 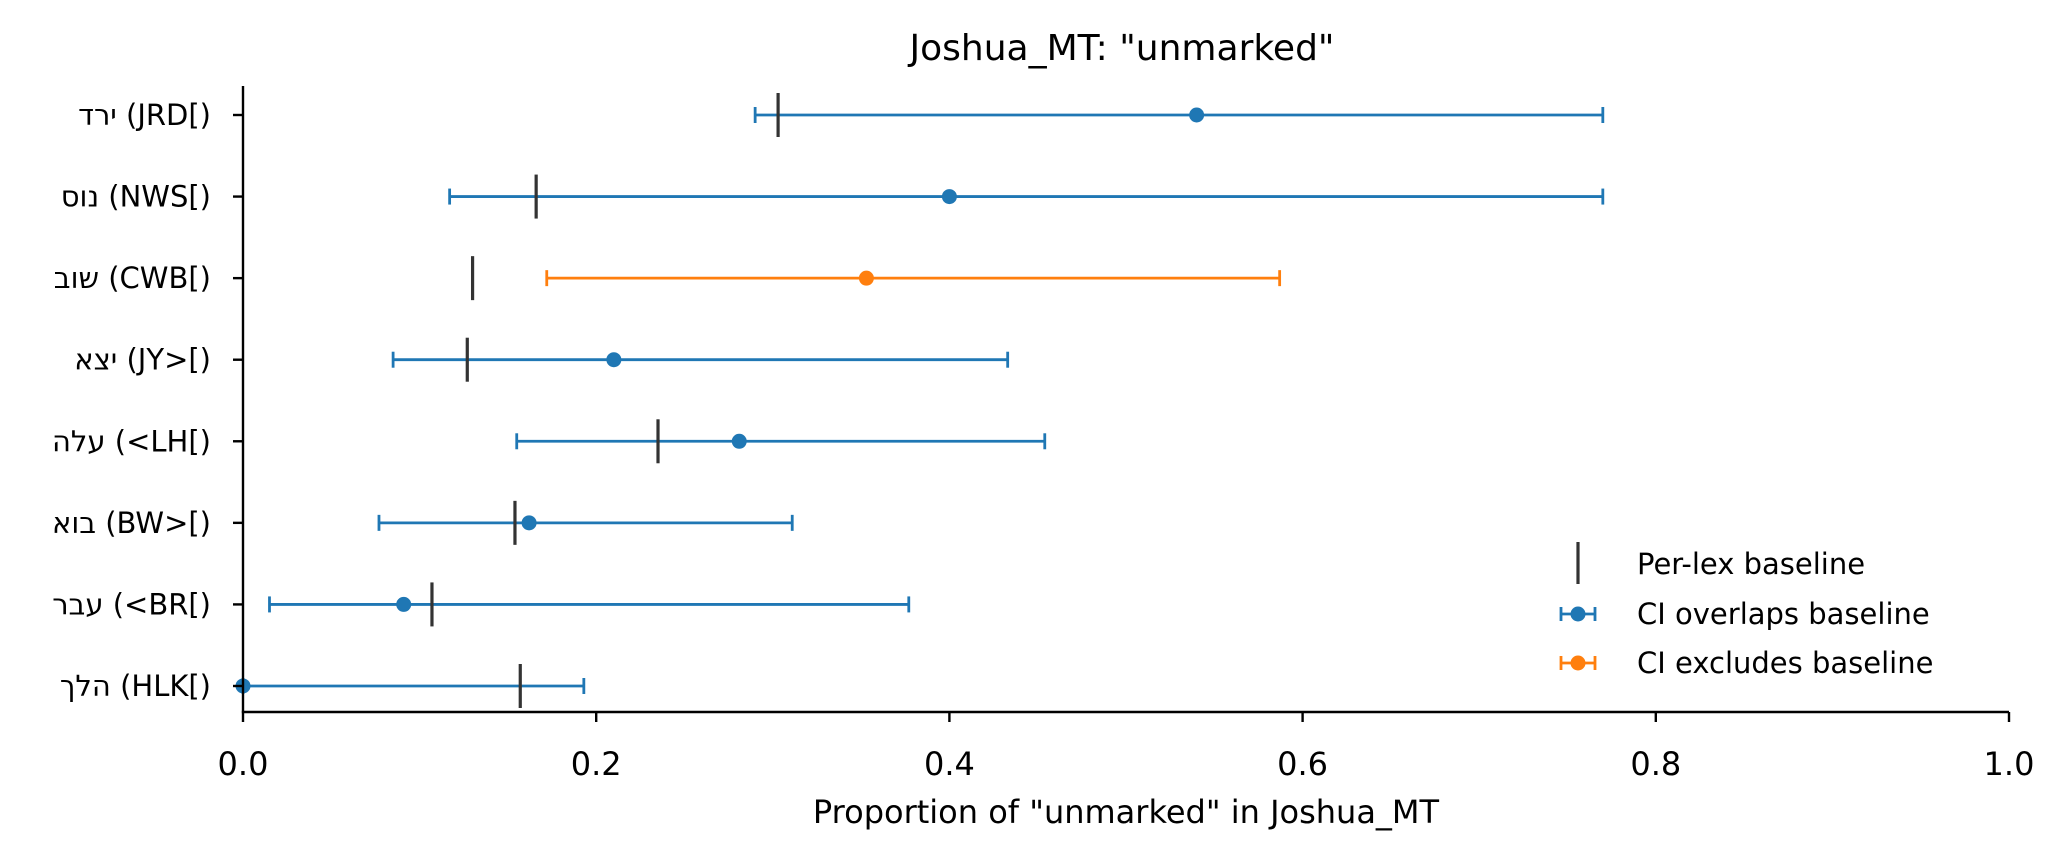 What do you see at coordinates (132, 278) in the screenshot?
I see `y-tick-label: שוב (CWB[)` at bounding box center [132, 278].